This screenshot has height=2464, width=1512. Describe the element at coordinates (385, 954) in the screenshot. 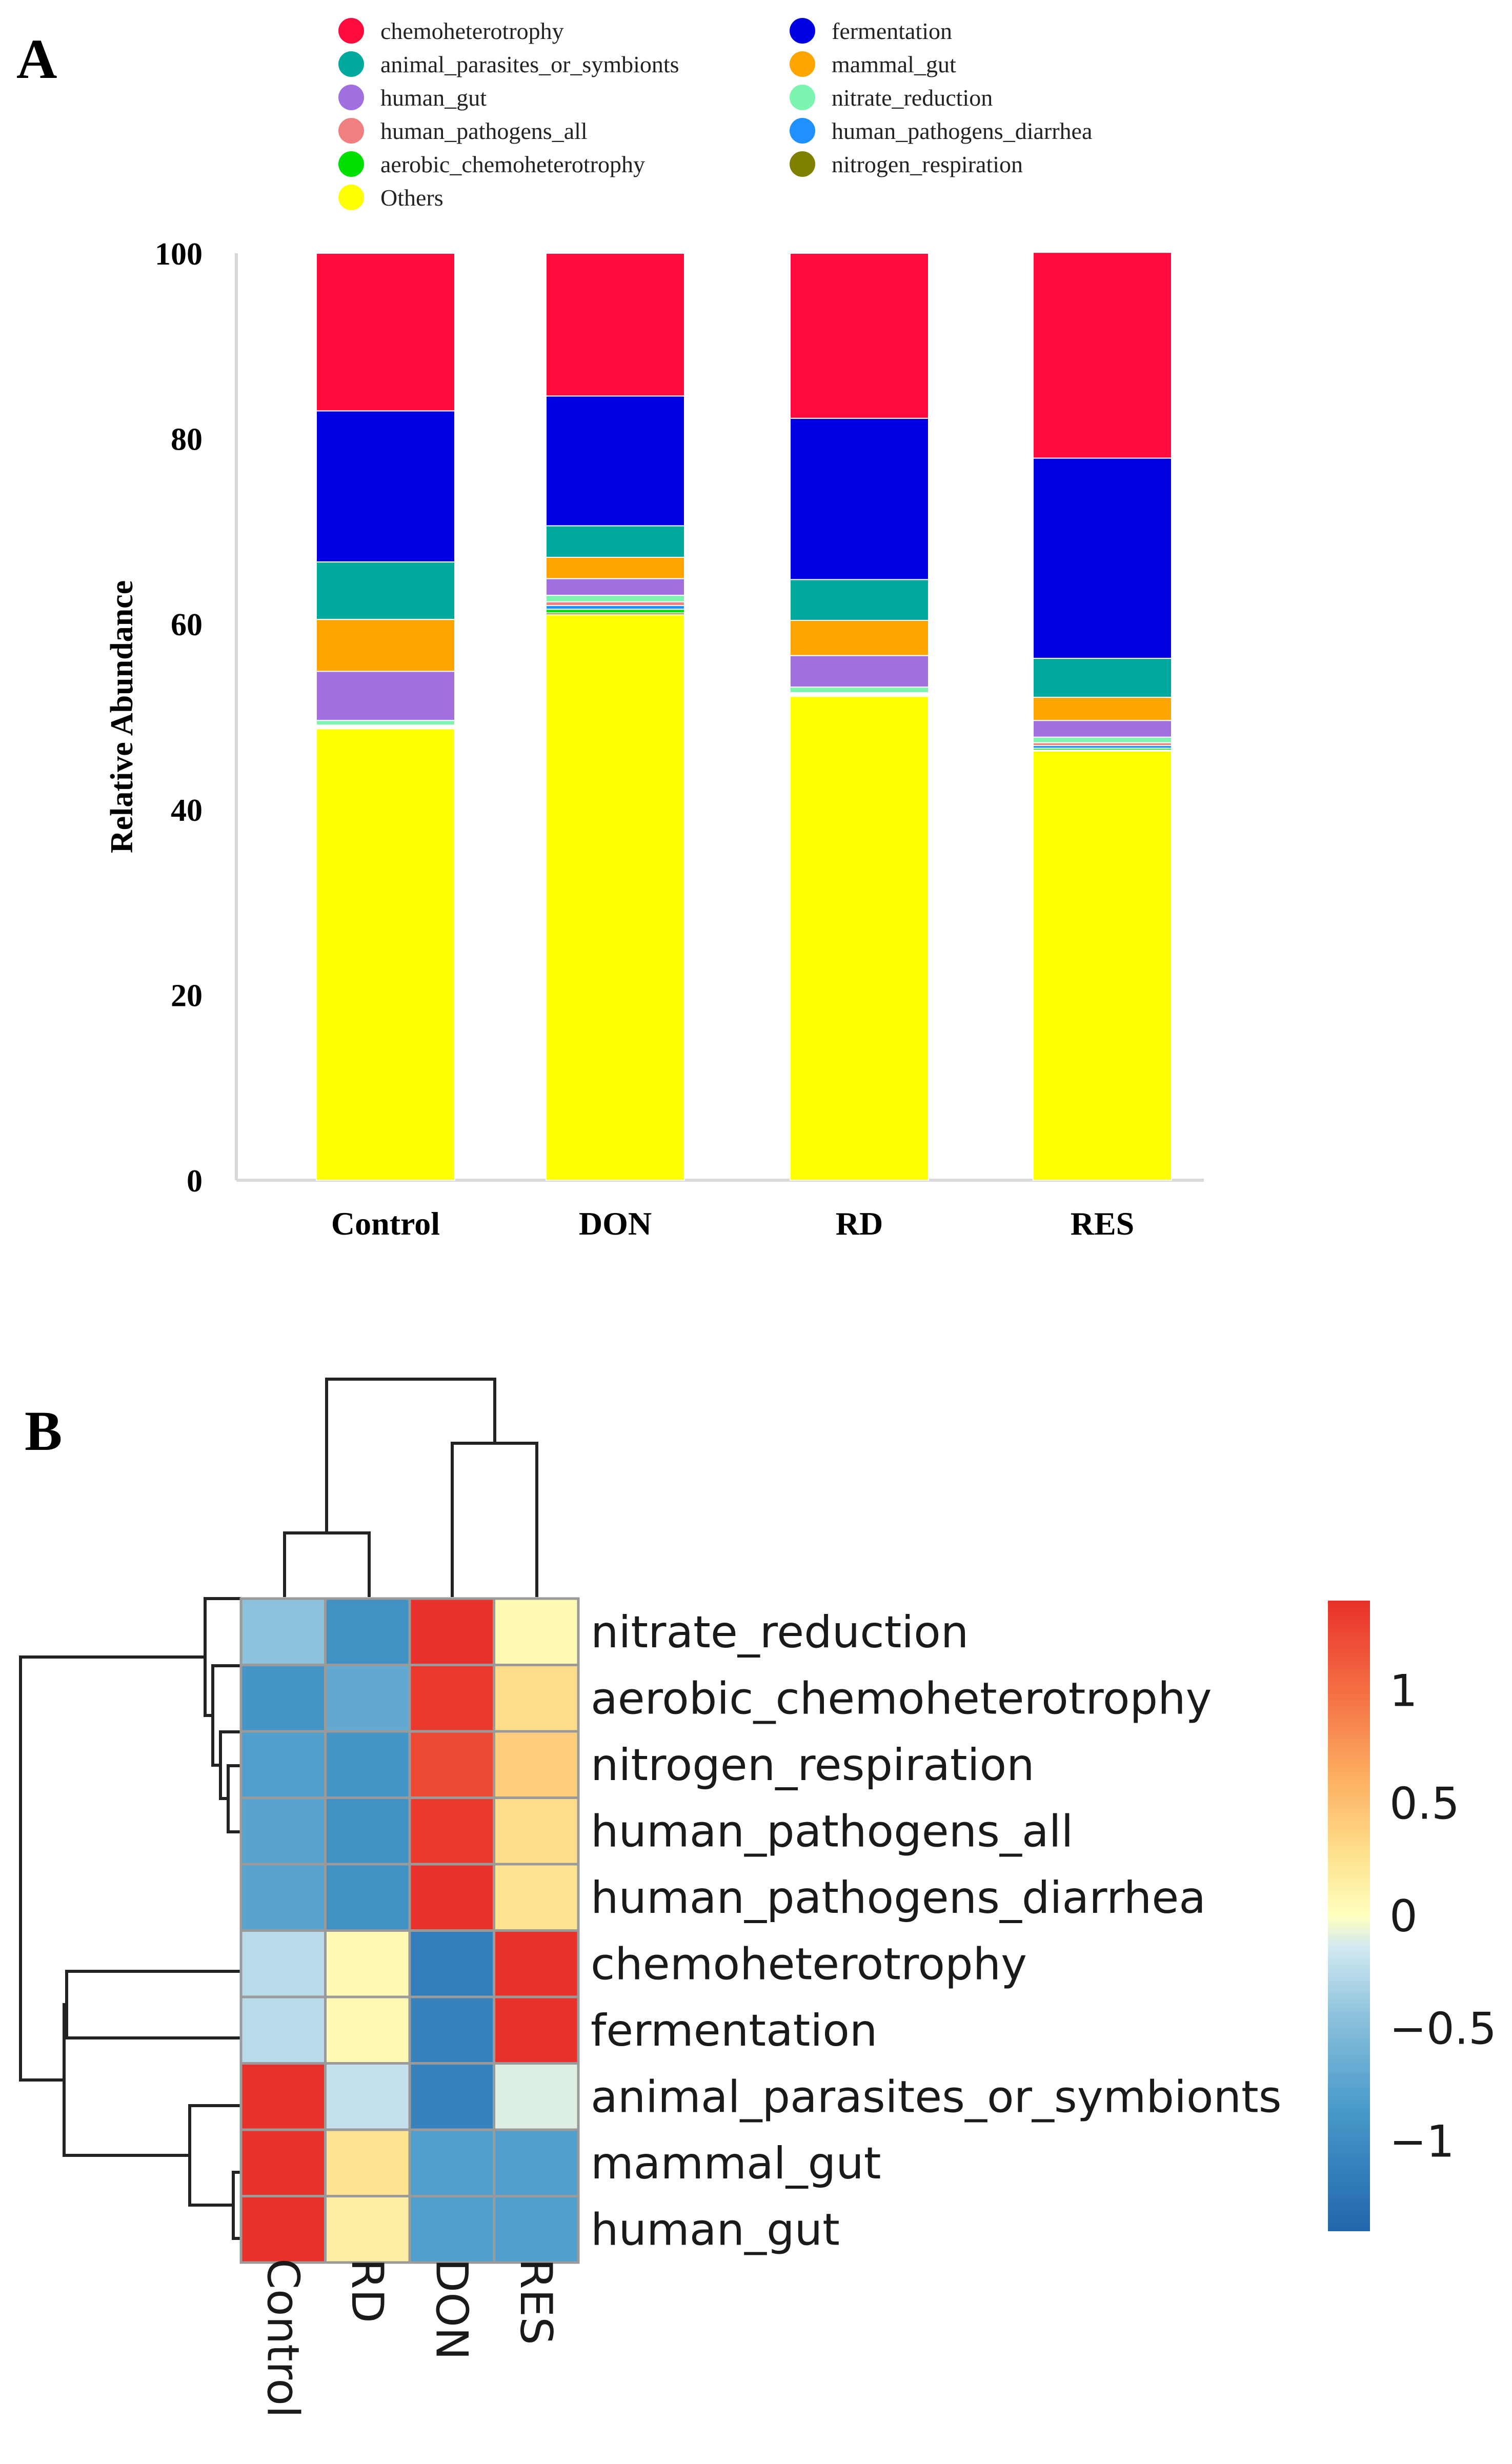

I see `bar-segment-control-others` at that location.